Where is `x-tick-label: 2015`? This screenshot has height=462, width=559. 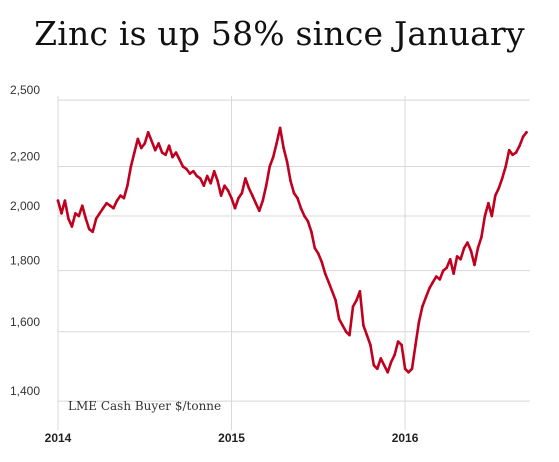
x-tick-label: 2015 is located at coordinates (231, 438).